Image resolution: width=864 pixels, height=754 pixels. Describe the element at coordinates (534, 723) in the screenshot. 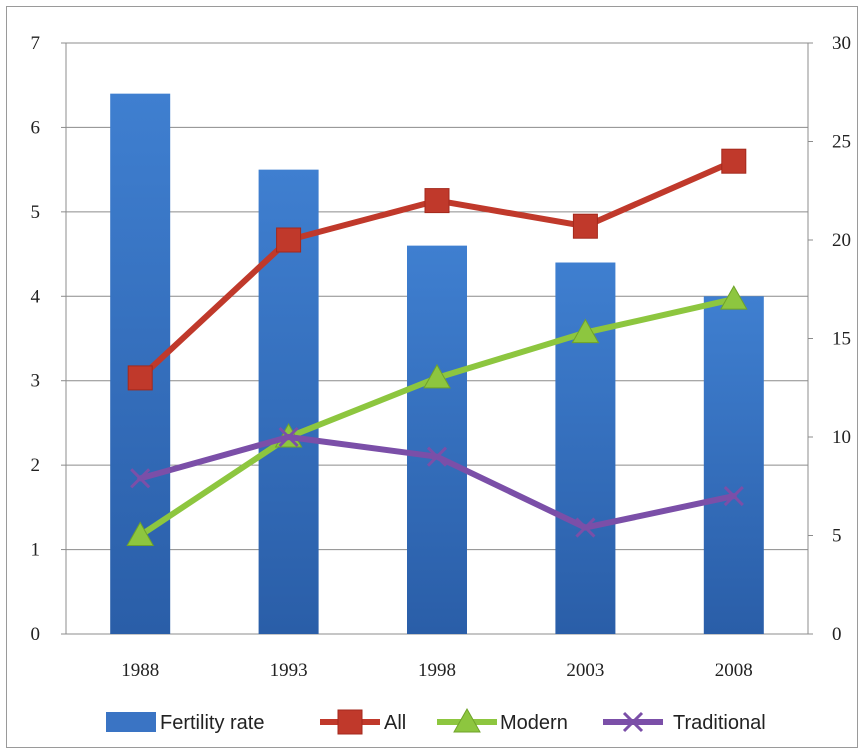

I see `legend-label-modern: Modern` at that location.